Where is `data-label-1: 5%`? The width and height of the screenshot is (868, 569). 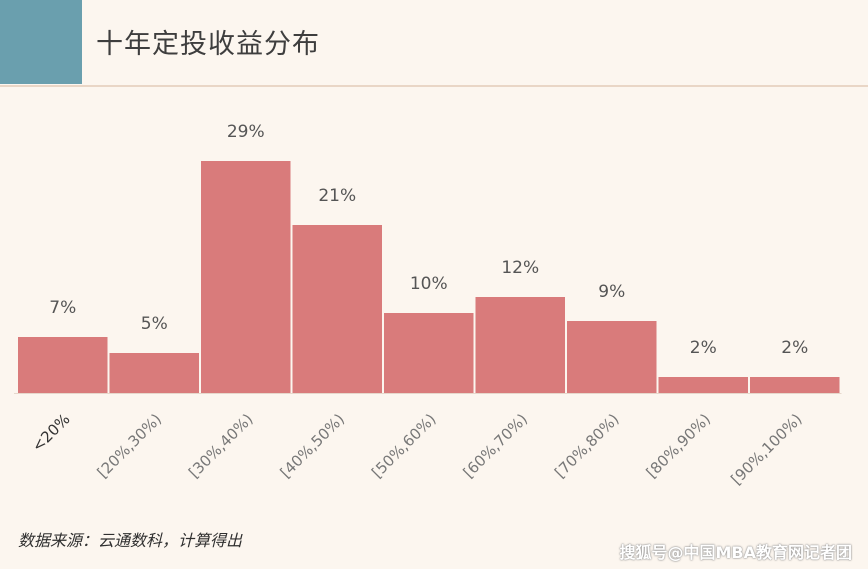
data-label-1: 5% is located at coordinates (154, 324).